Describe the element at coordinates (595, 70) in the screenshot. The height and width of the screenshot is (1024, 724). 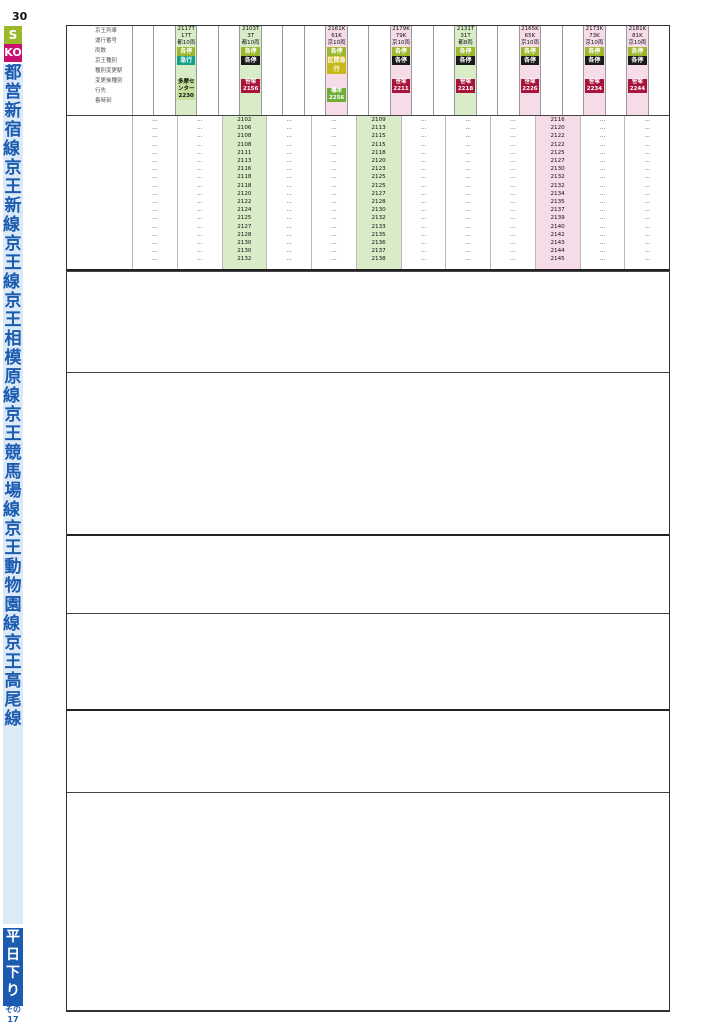
I see `train-column: 2173K 73K 京10両 各停 各停 笹塚 2234` at that location.